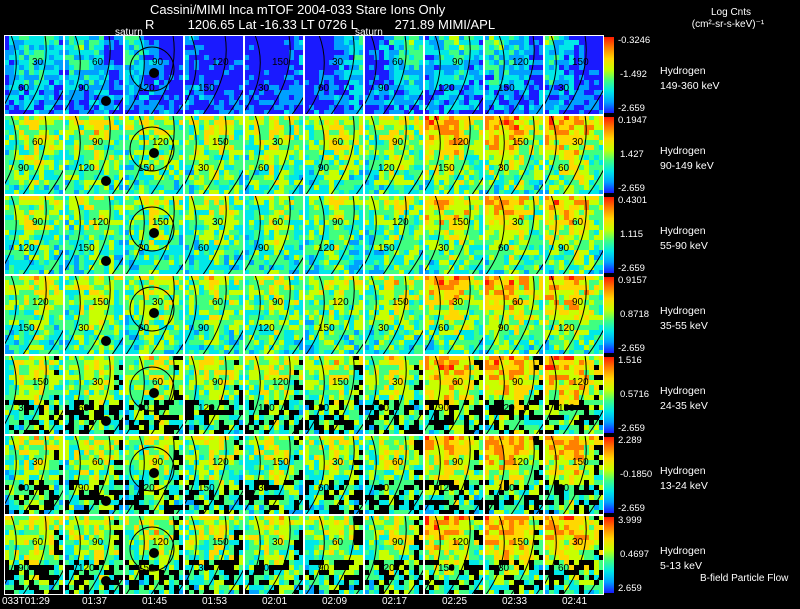 This screenshot has width=800, height=609. I want to click on contour-label: 30, so click(278, 142).